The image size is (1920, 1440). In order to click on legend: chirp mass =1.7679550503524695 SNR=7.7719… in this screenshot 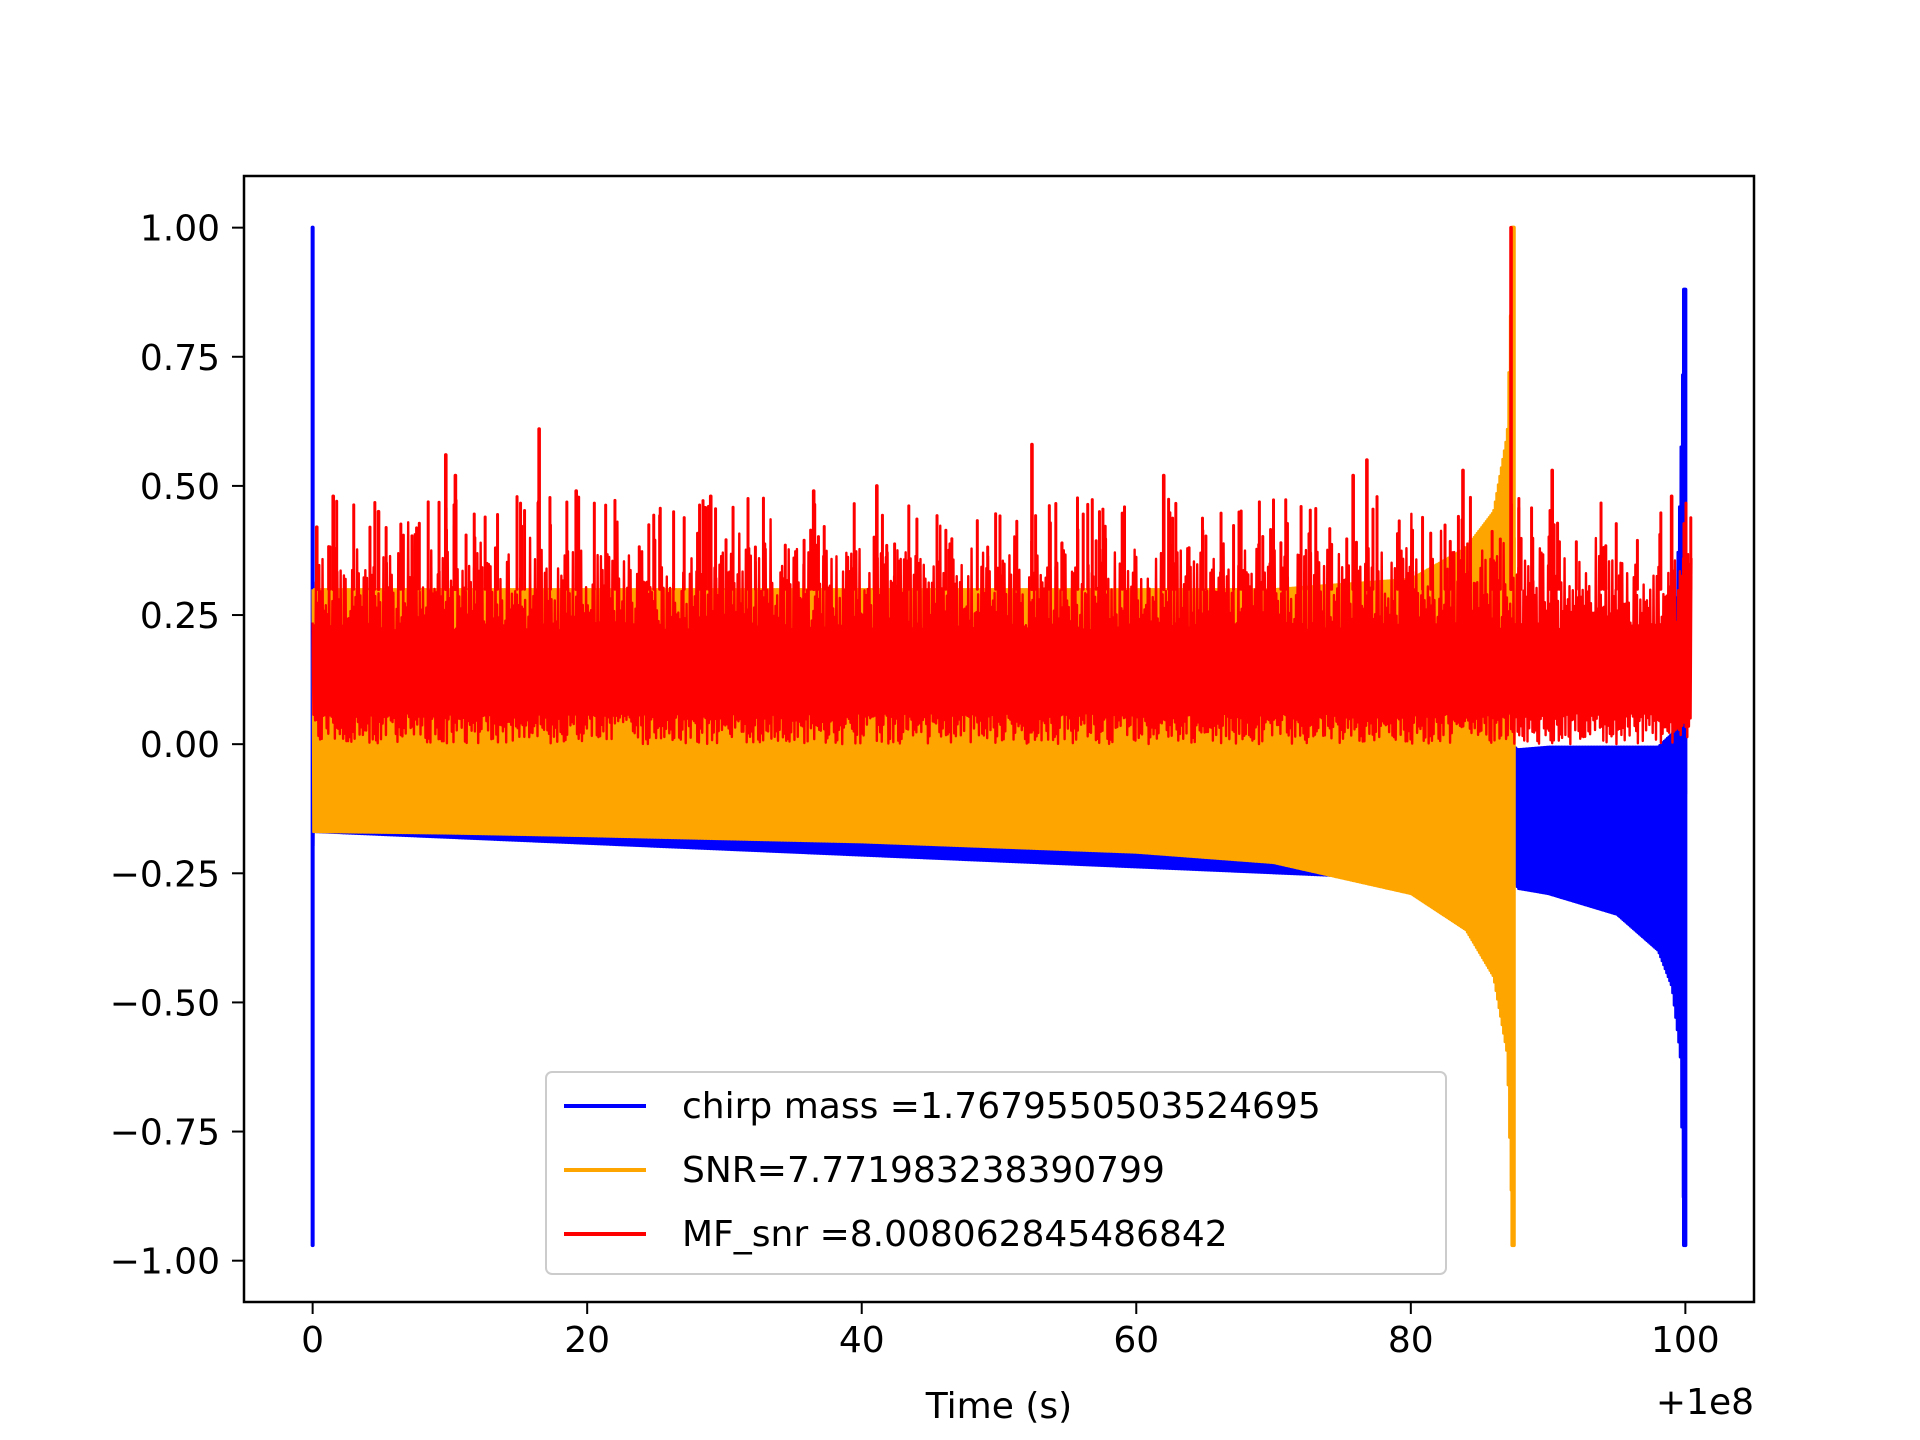, I will do `click(996, 1173)`.